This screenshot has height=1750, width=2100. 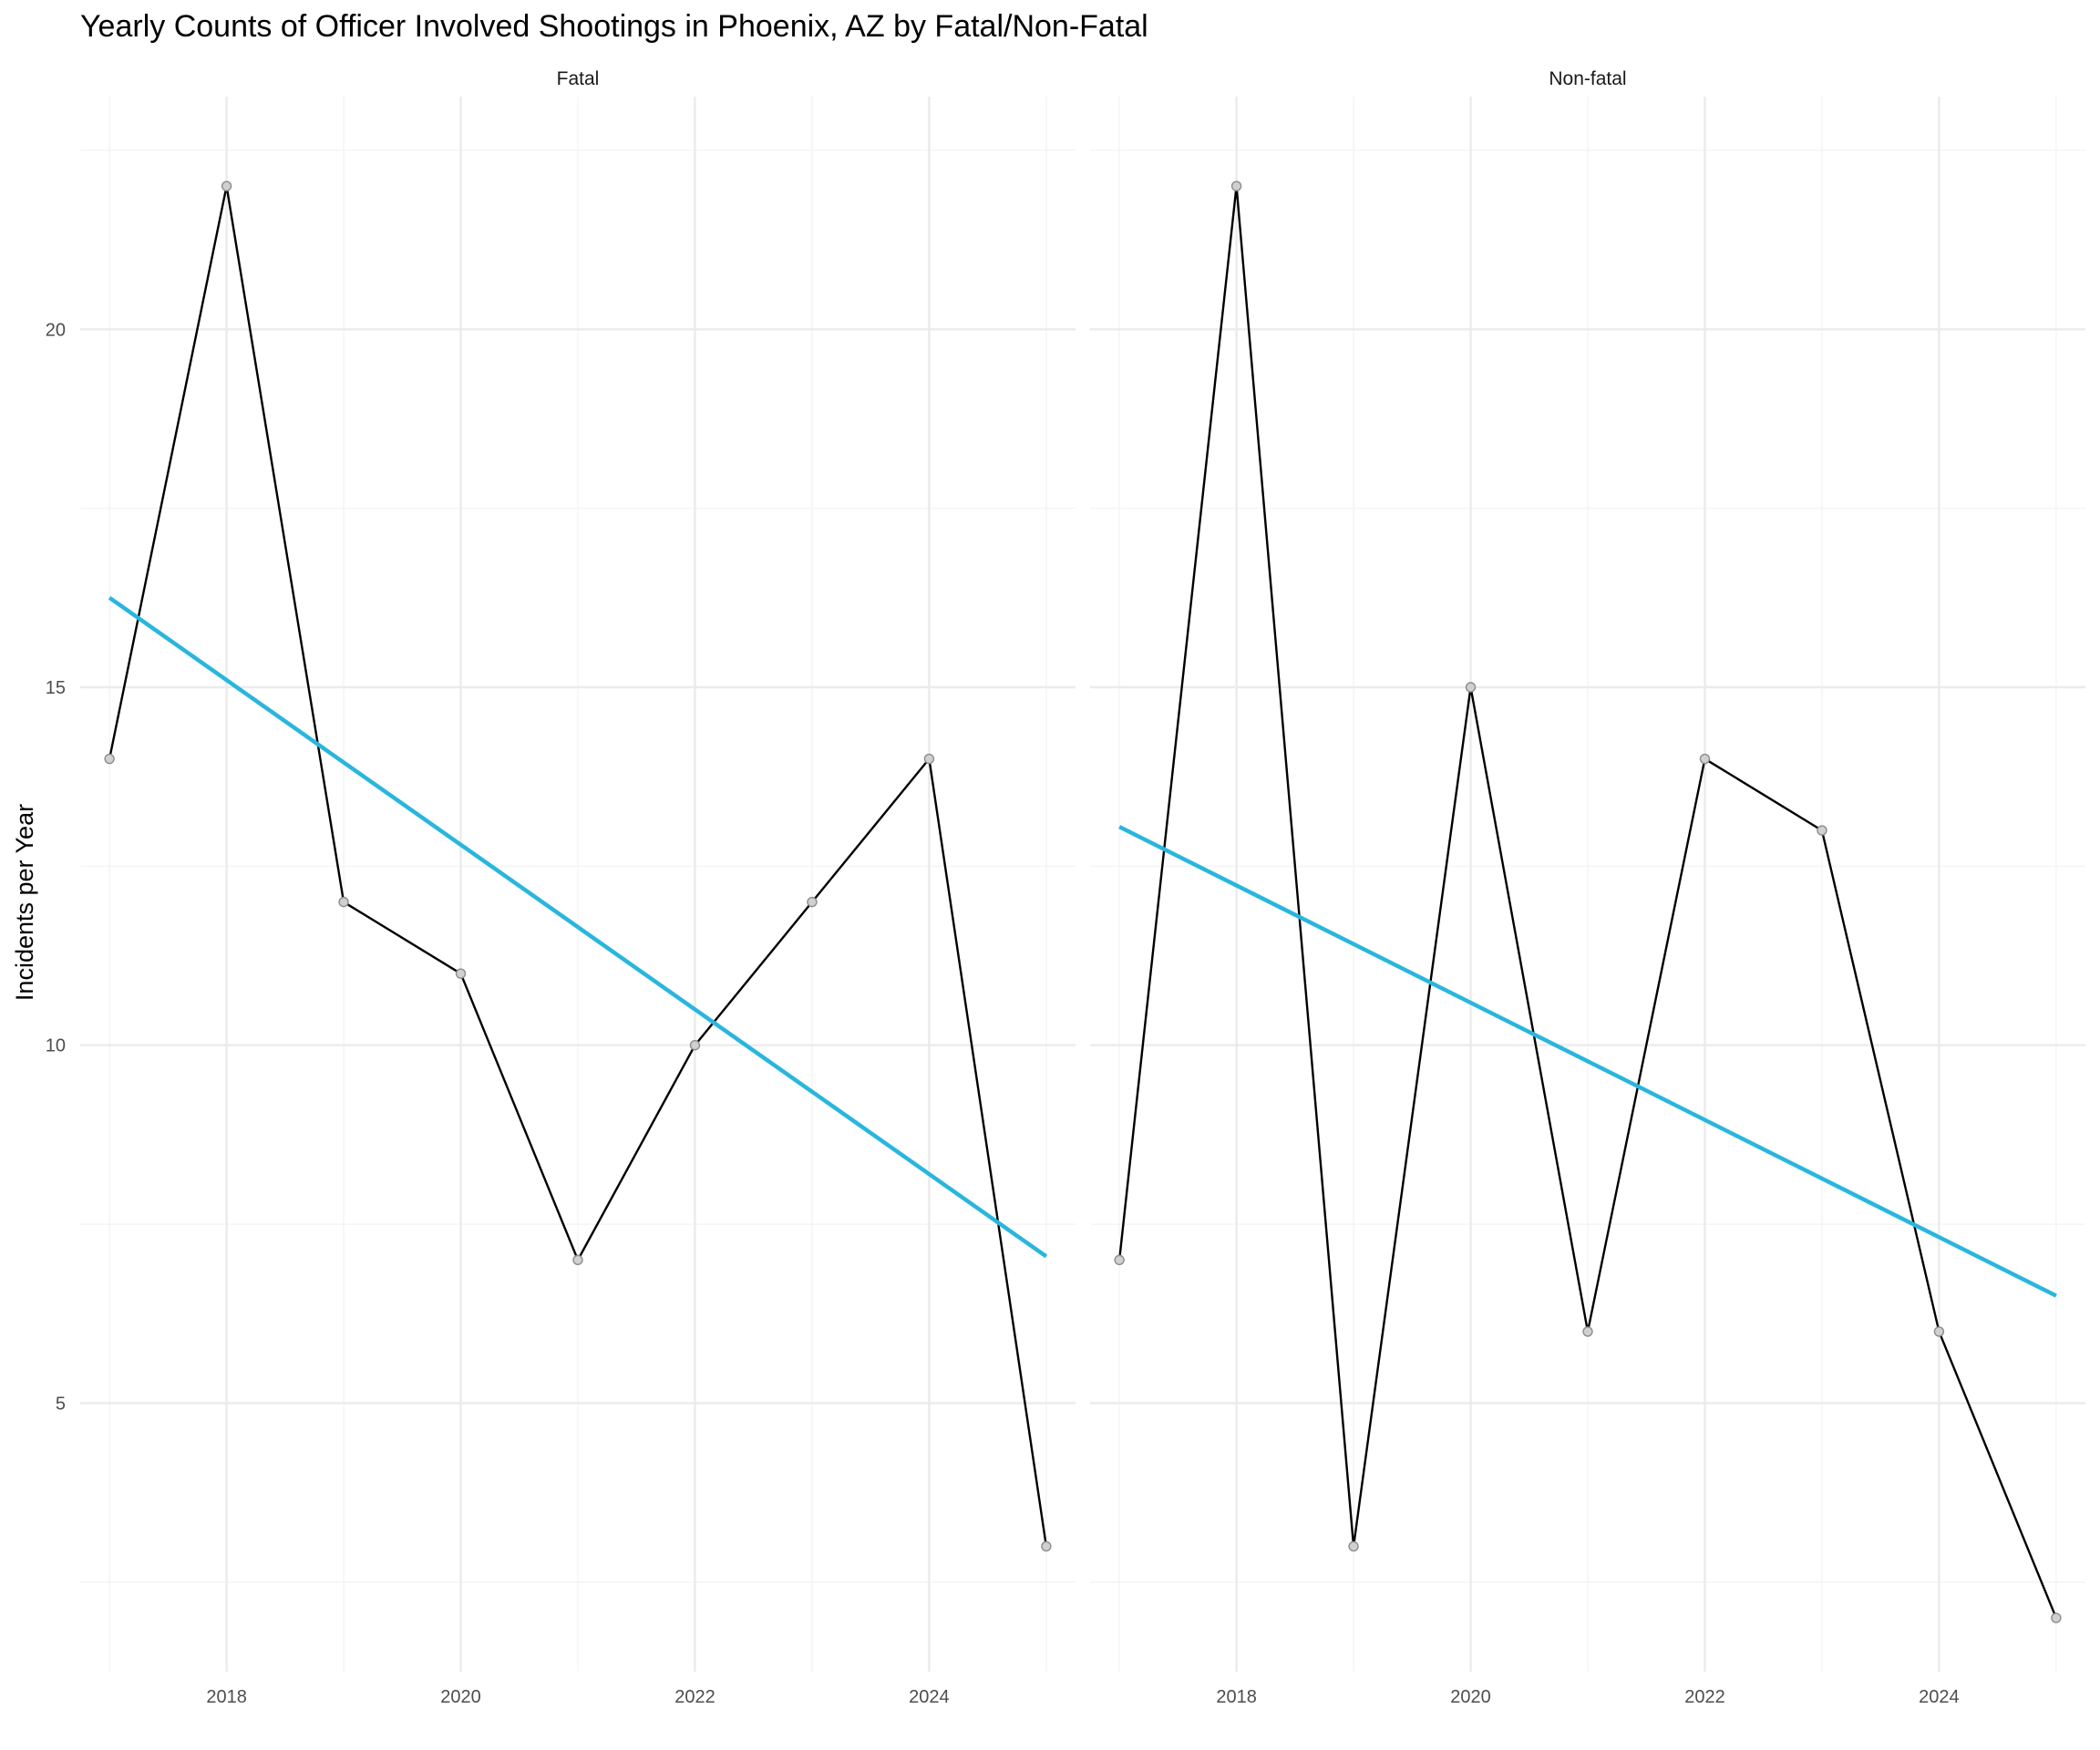 I want to click on y-tick-label: 10, so click(x=56, y=1046).